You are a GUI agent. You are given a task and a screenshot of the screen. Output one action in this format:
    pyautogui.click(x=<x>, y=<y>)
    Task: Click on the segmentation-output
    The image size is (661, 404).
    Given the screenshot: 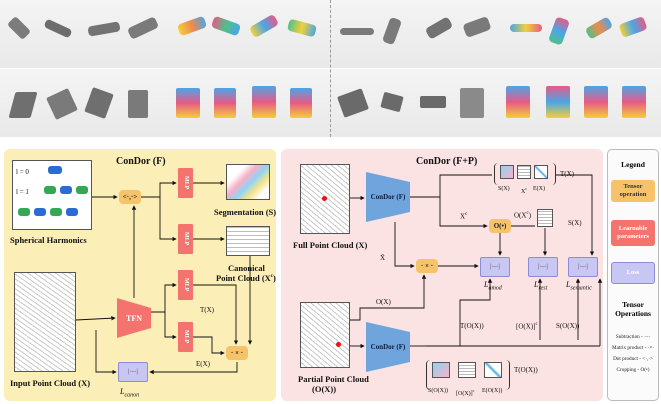 What is the action you would take?
    pyautogui.click(x=248, y=182)
    